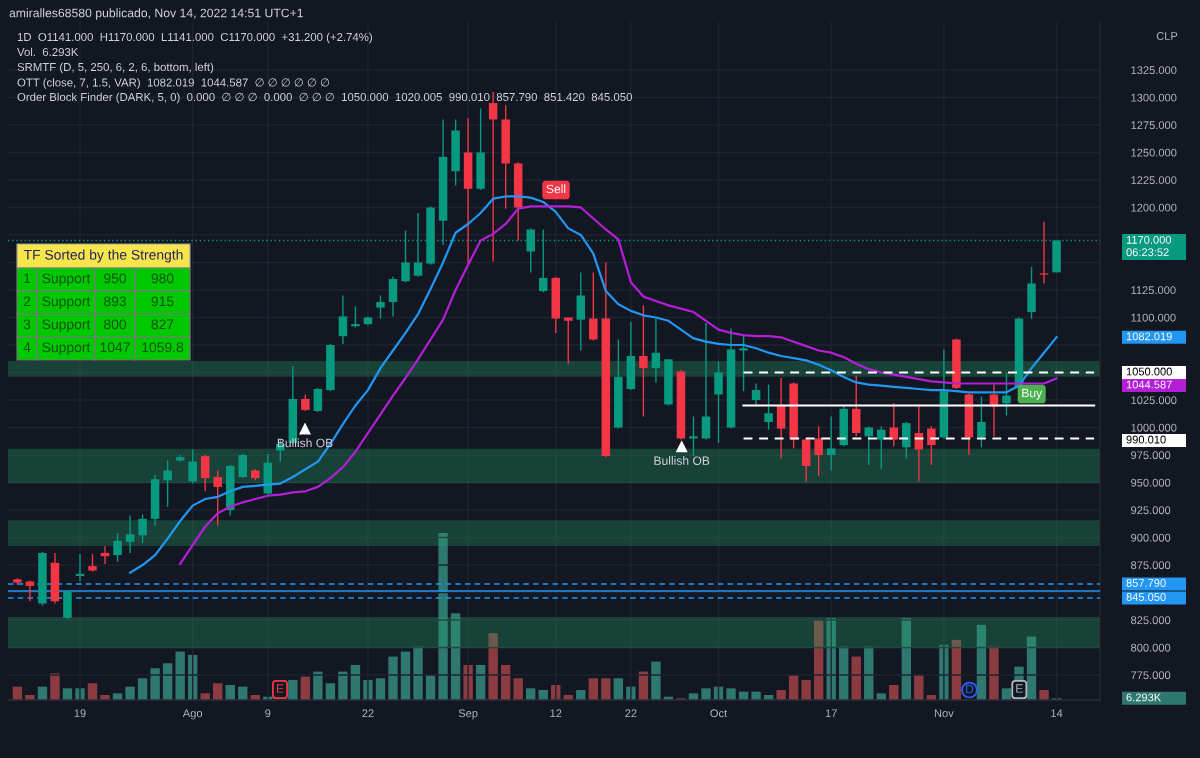 This screenshot has height=758, width=1200. I want to click on y-tick-label: 900.000, so click(1151, 537).